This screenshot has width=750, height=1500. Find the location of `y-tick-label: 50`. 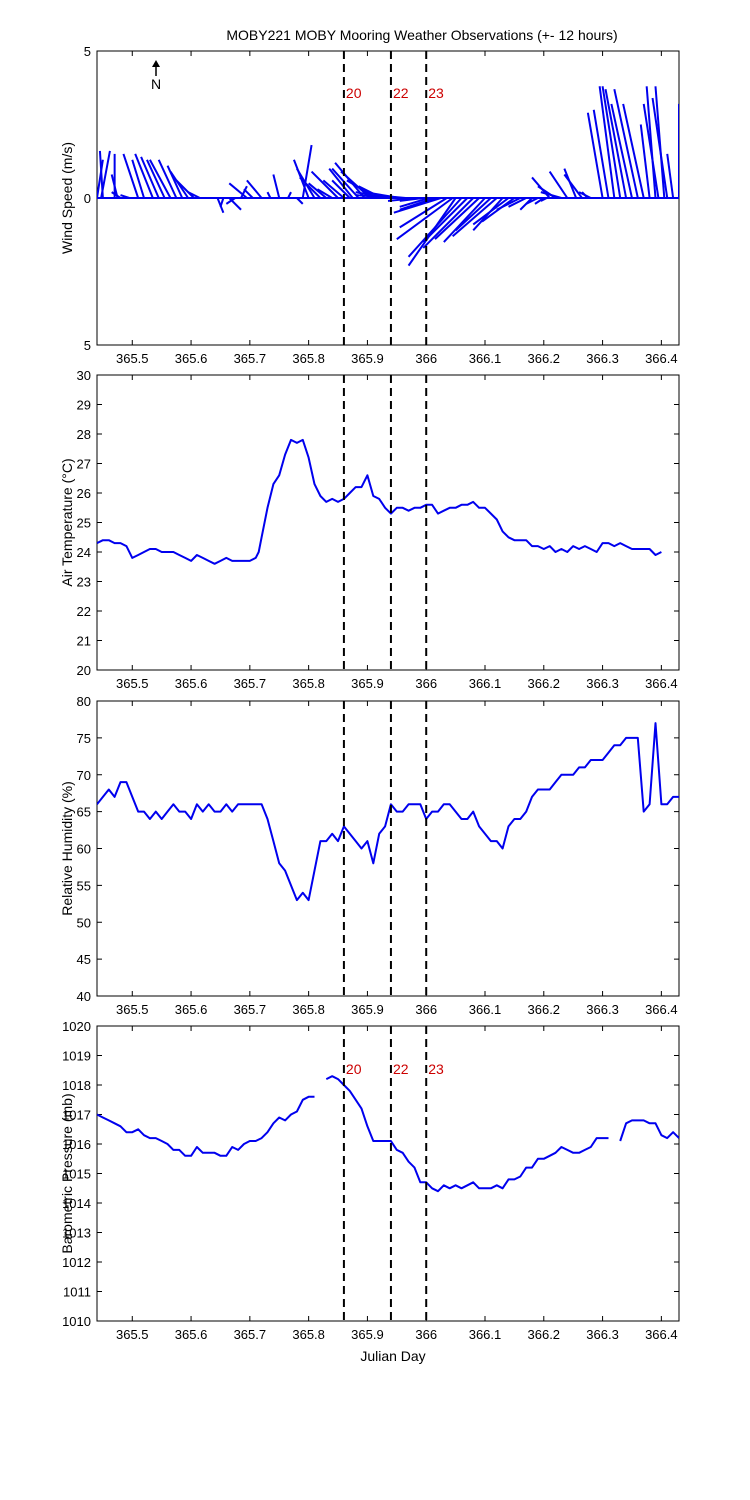

y-tick-label: 50 is located at coordinates (84, 922).